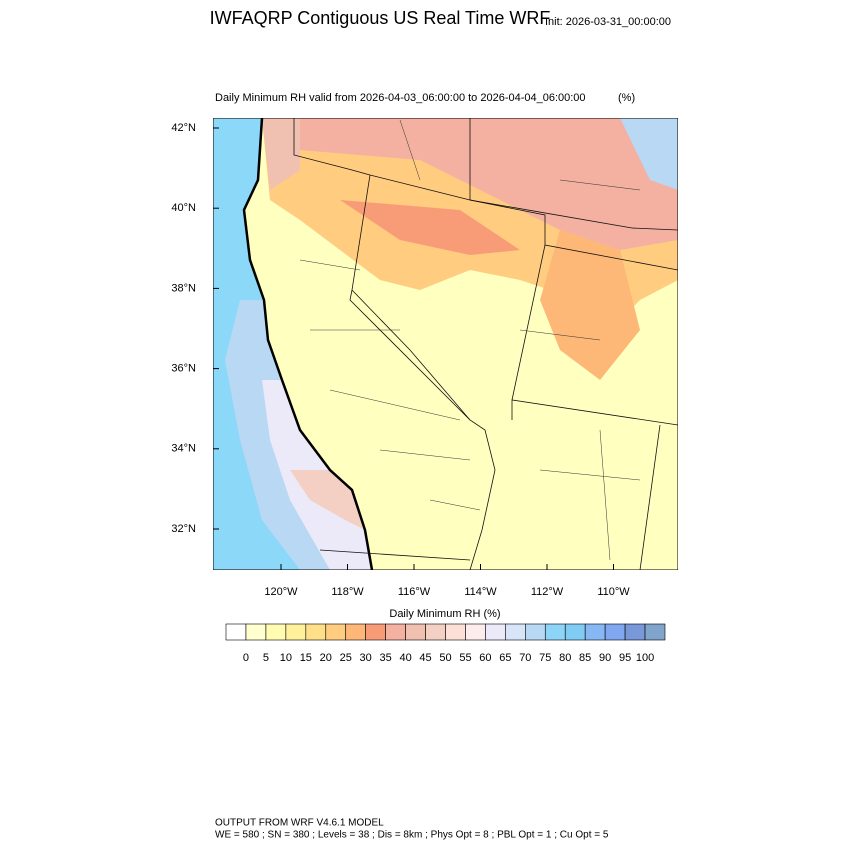  I want to click on colorbar-label: 5, so click(266, 658).